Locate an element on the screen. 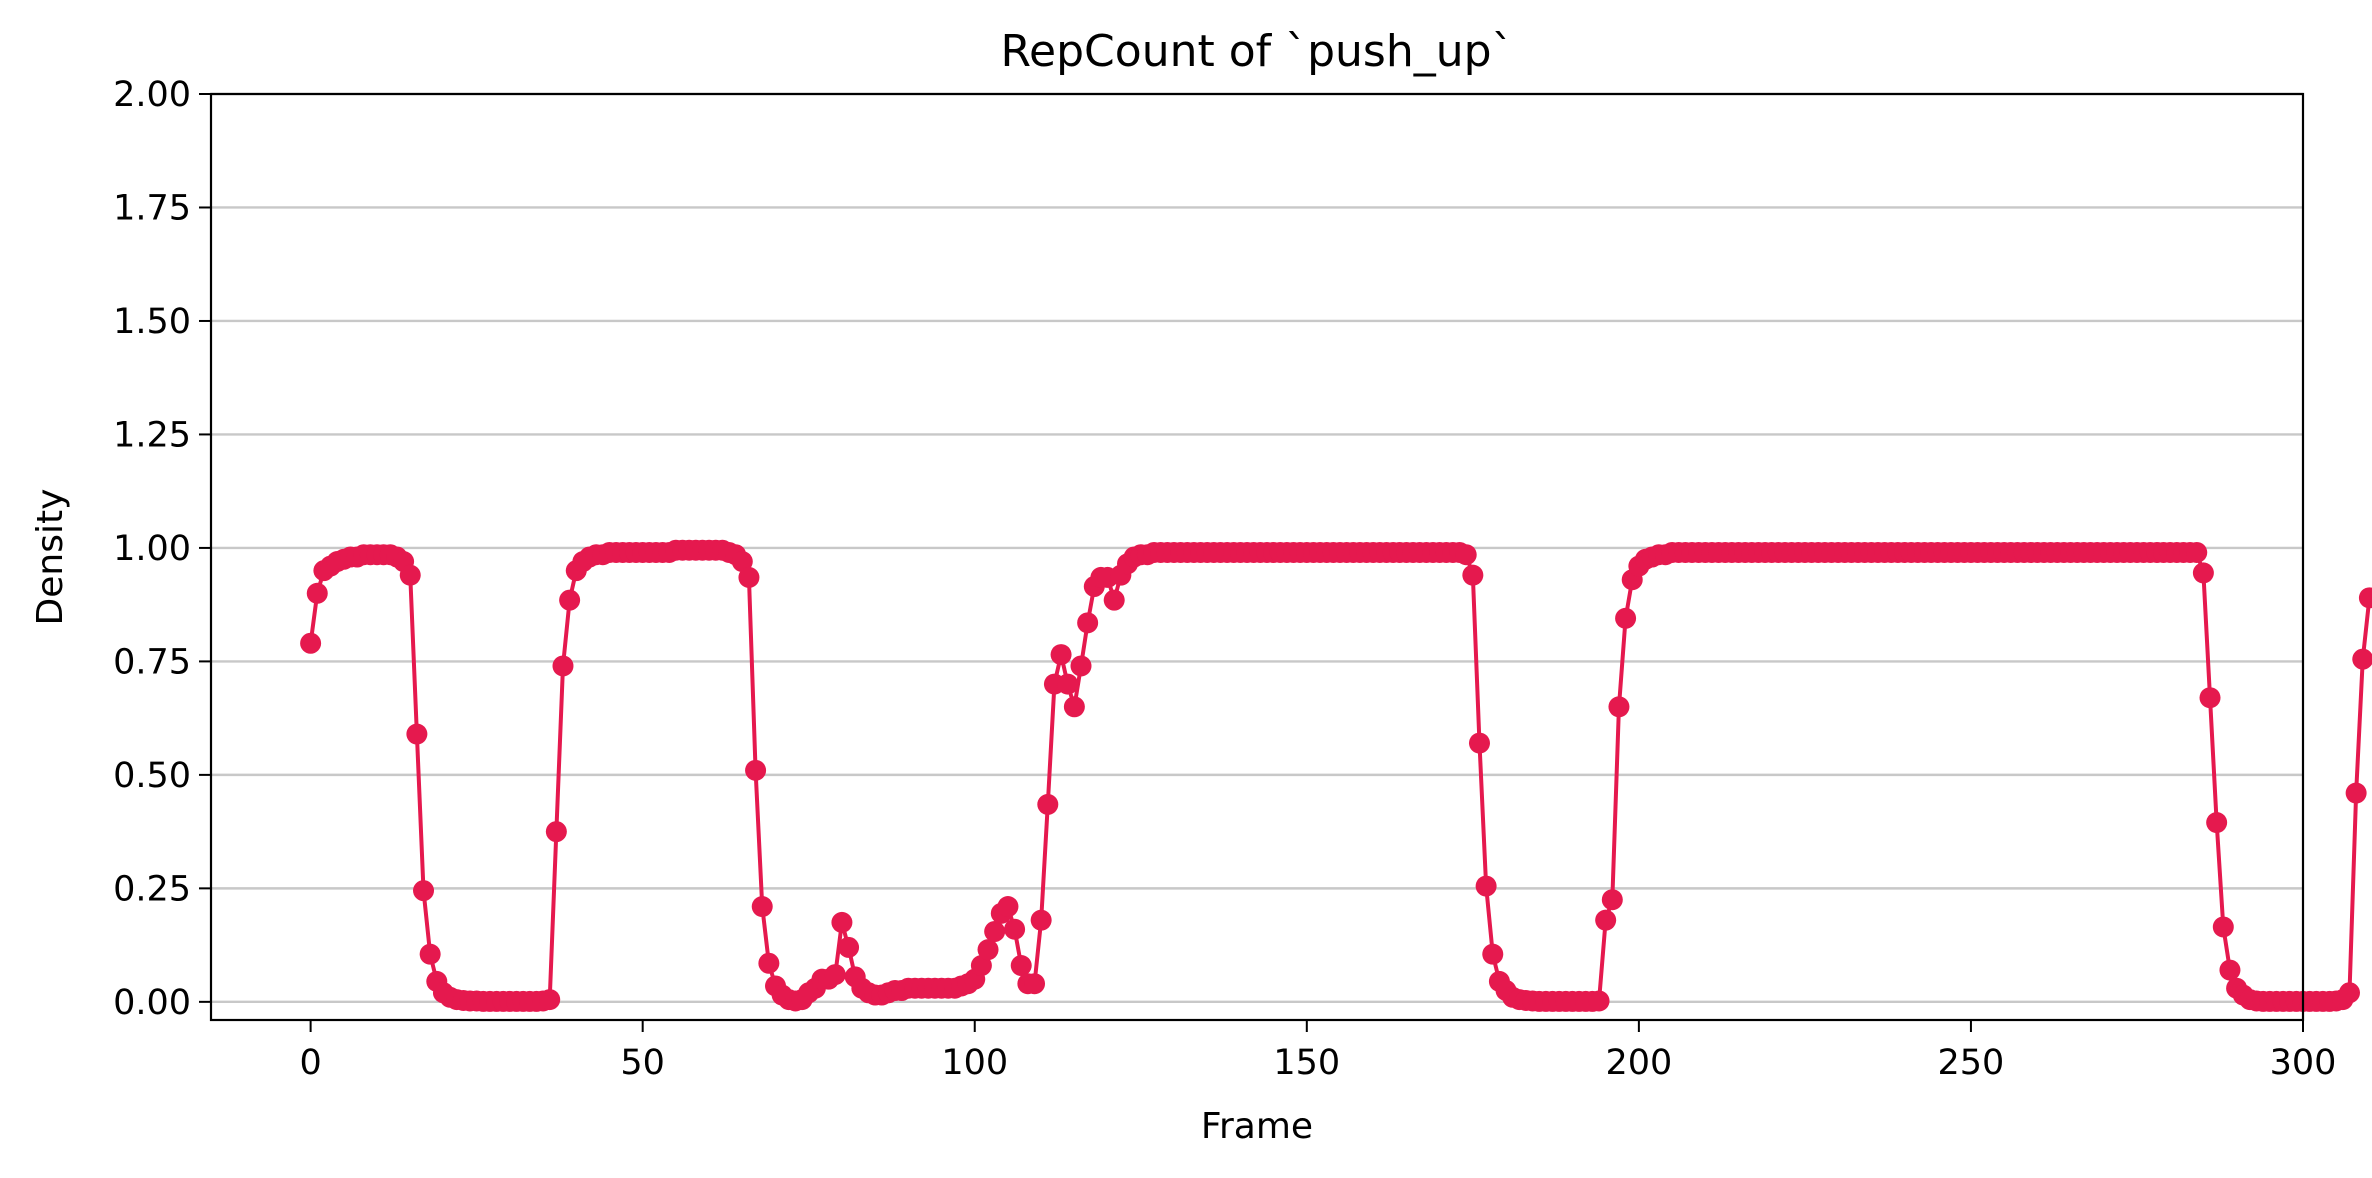 Image resolution: width=2372 pixels, height=1178 pixels. y-axis-label: Density is located at coordinates (50, 557).